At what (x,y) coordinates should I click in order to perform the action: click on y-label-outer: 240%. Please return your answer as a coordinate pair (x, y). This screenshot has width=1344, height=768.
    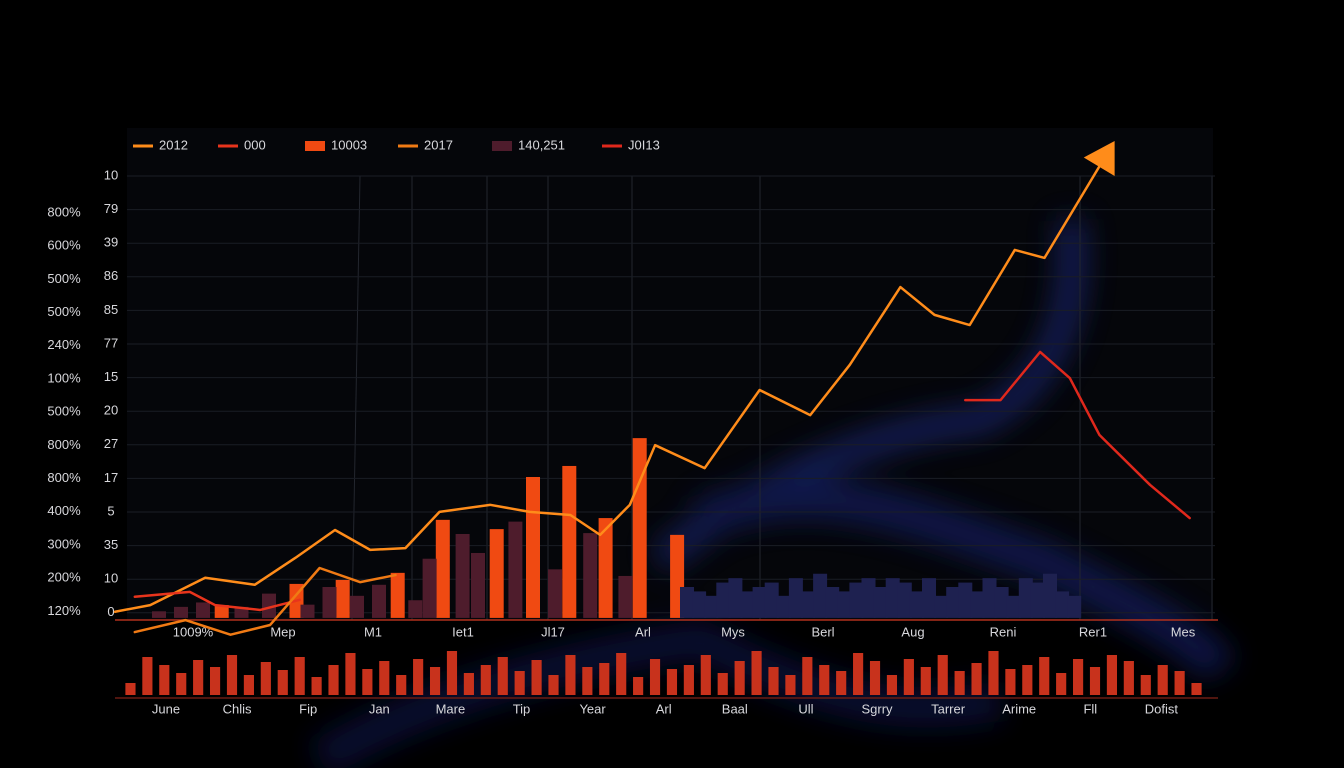
    Looking at the image, I should click on (64, 344).